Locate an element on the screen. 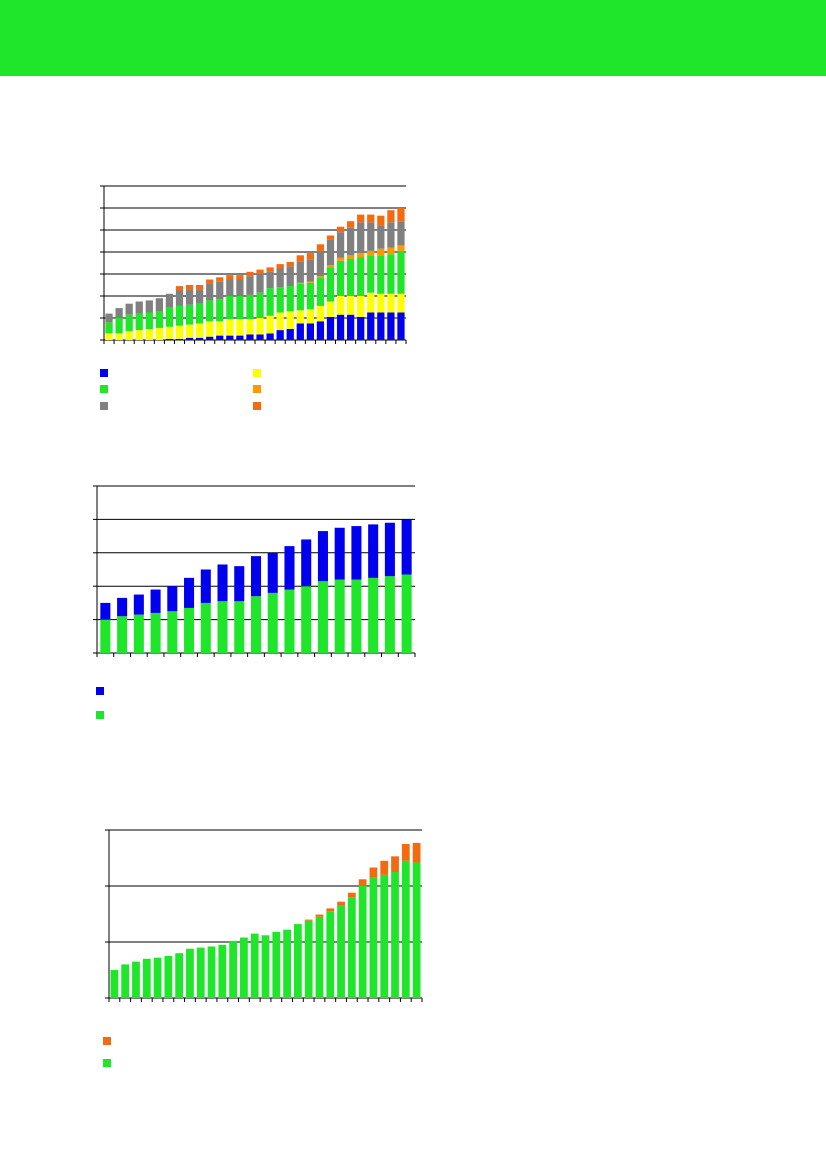 The width and height of the screenshot is (826, 1169). legend-swatch-yellow is located at coordinates (257, 373).